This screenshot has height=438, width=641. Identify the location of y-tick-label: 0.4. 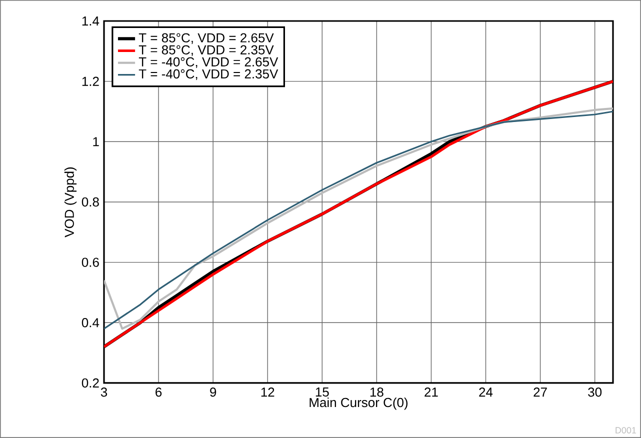
(91, 323).